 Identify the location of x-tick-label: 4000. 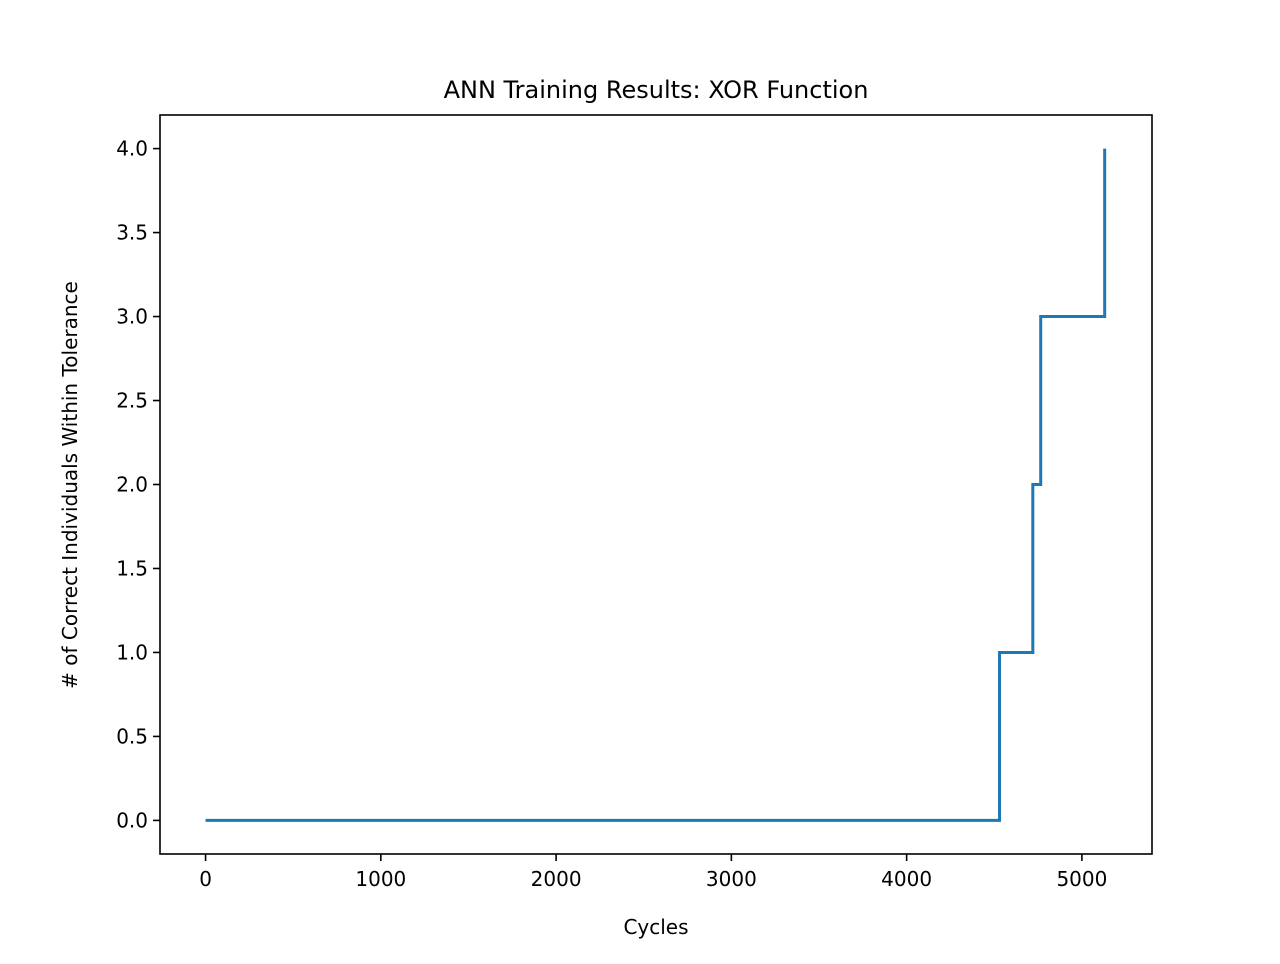
(906, 879).